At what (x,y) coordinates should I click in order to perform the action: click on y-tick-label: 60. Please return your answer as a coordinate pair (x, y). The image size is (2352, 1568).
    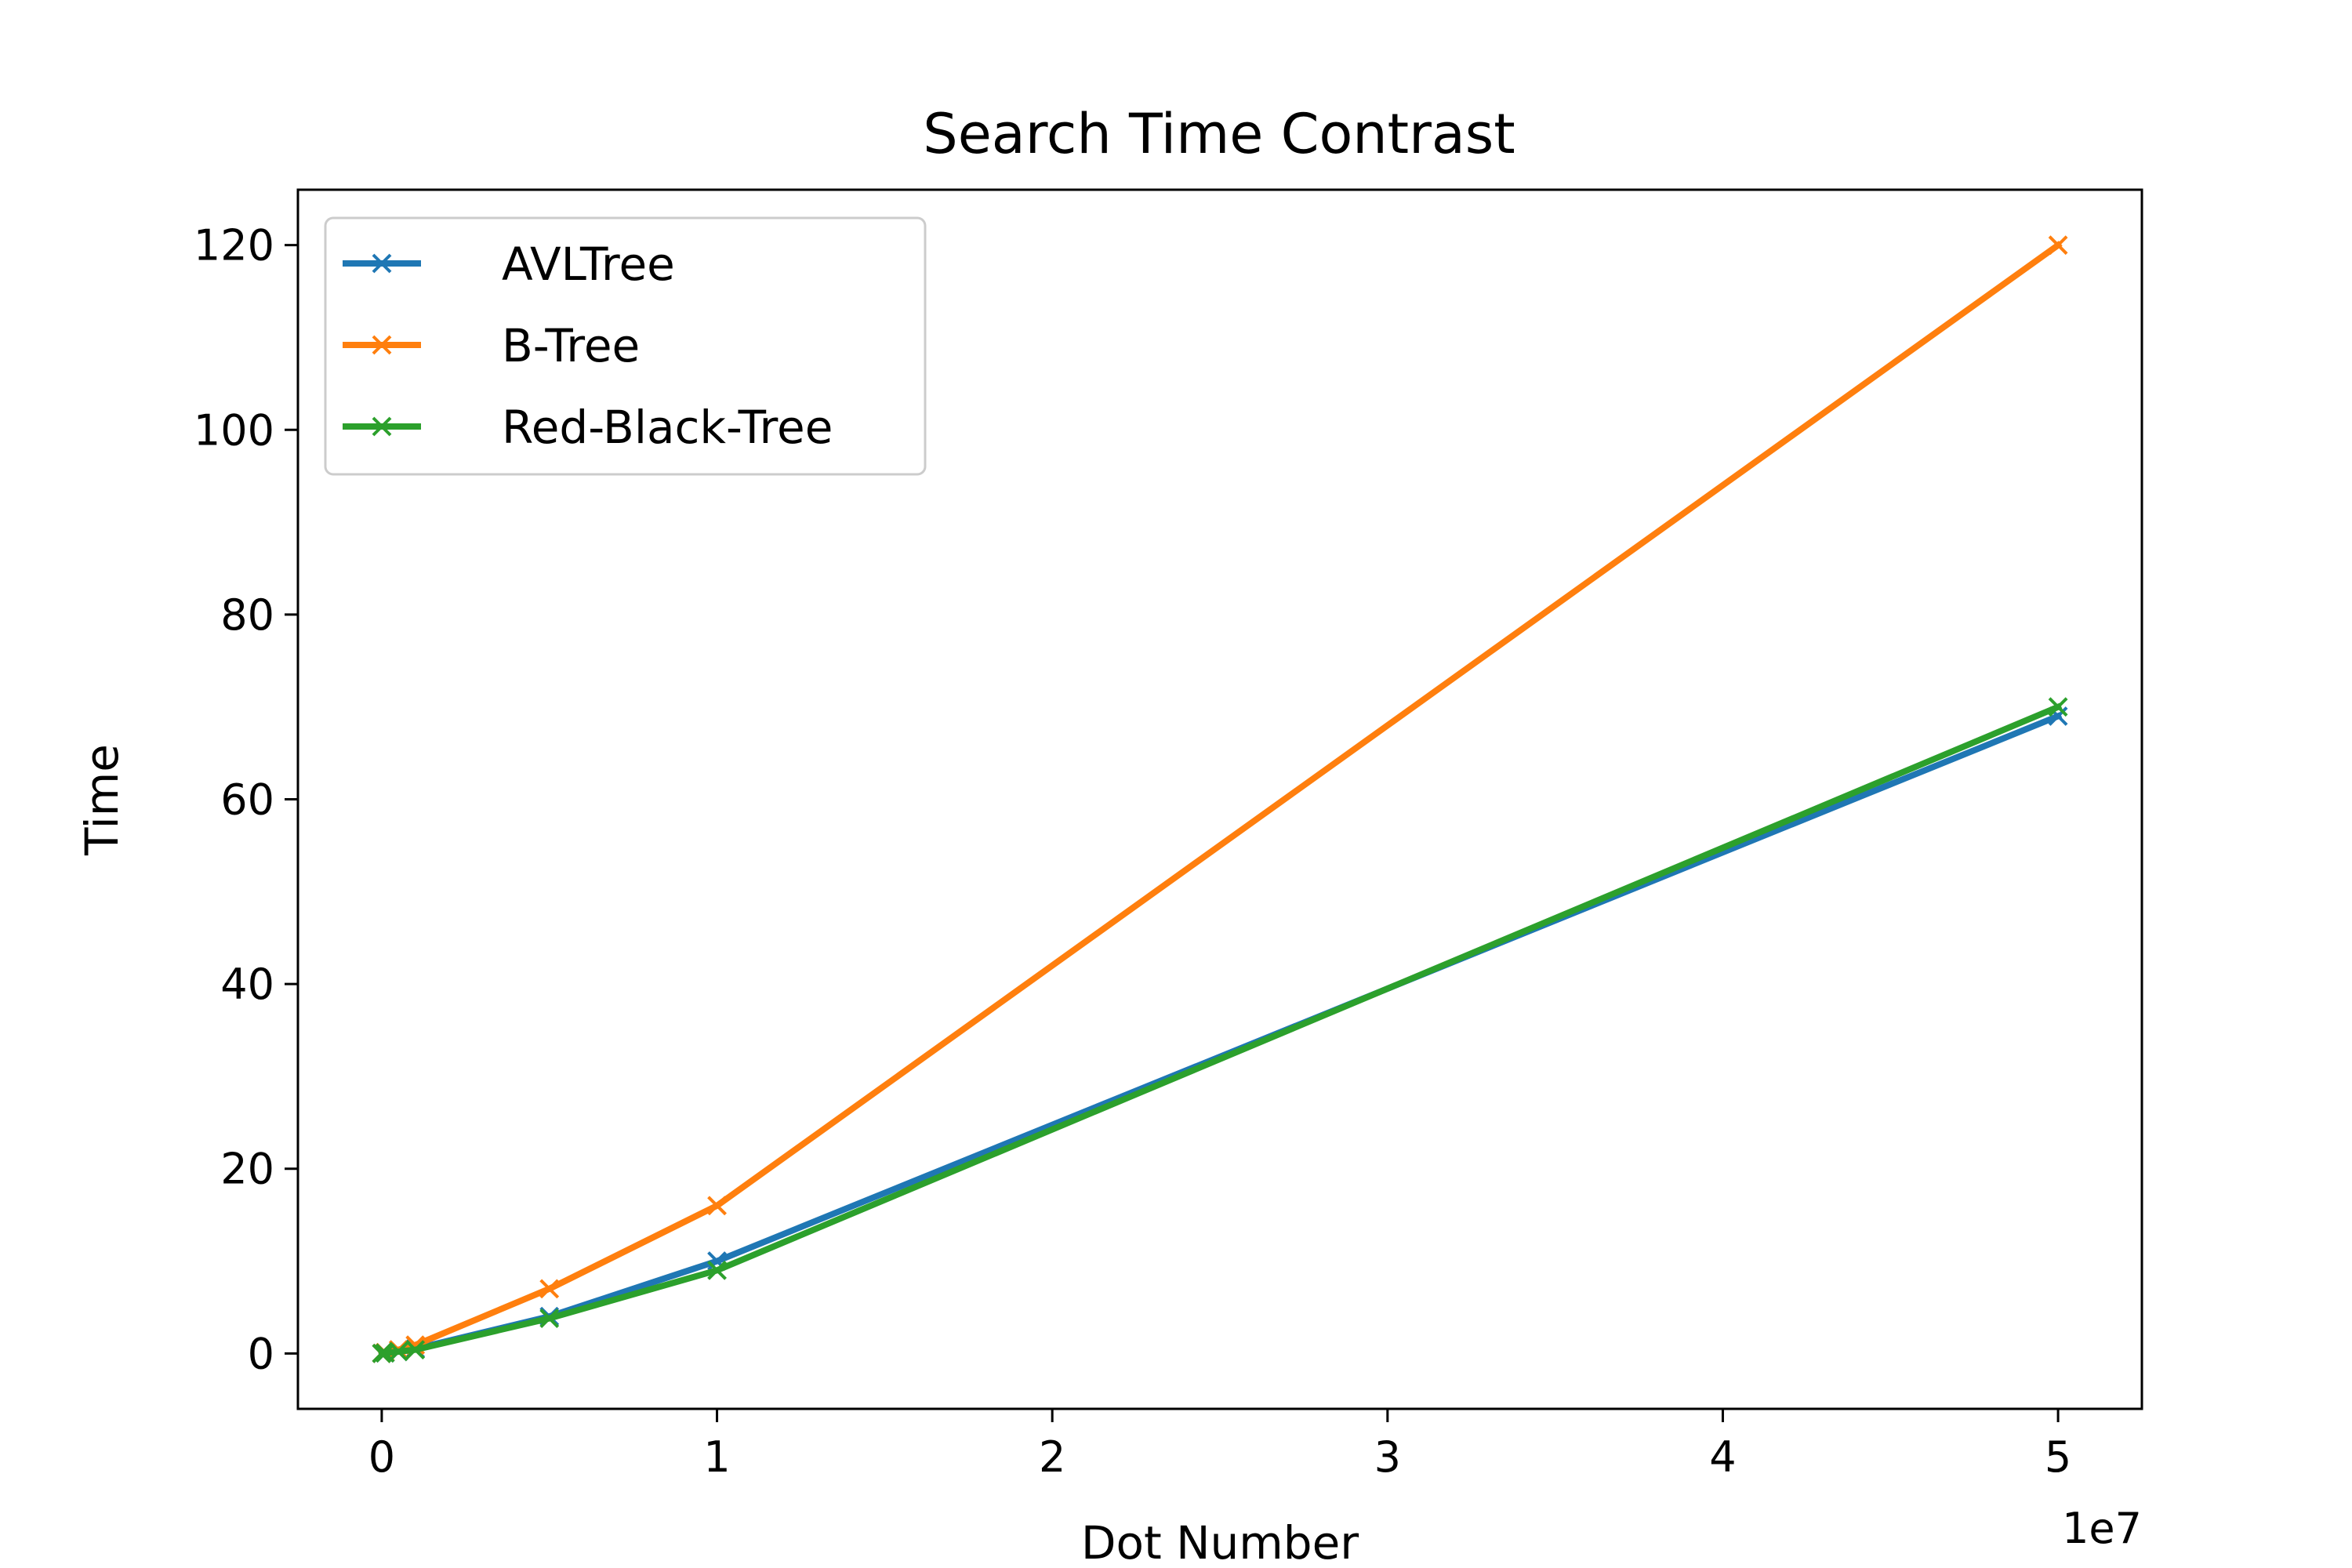
    Looking at the image, I should click on (247, 800).